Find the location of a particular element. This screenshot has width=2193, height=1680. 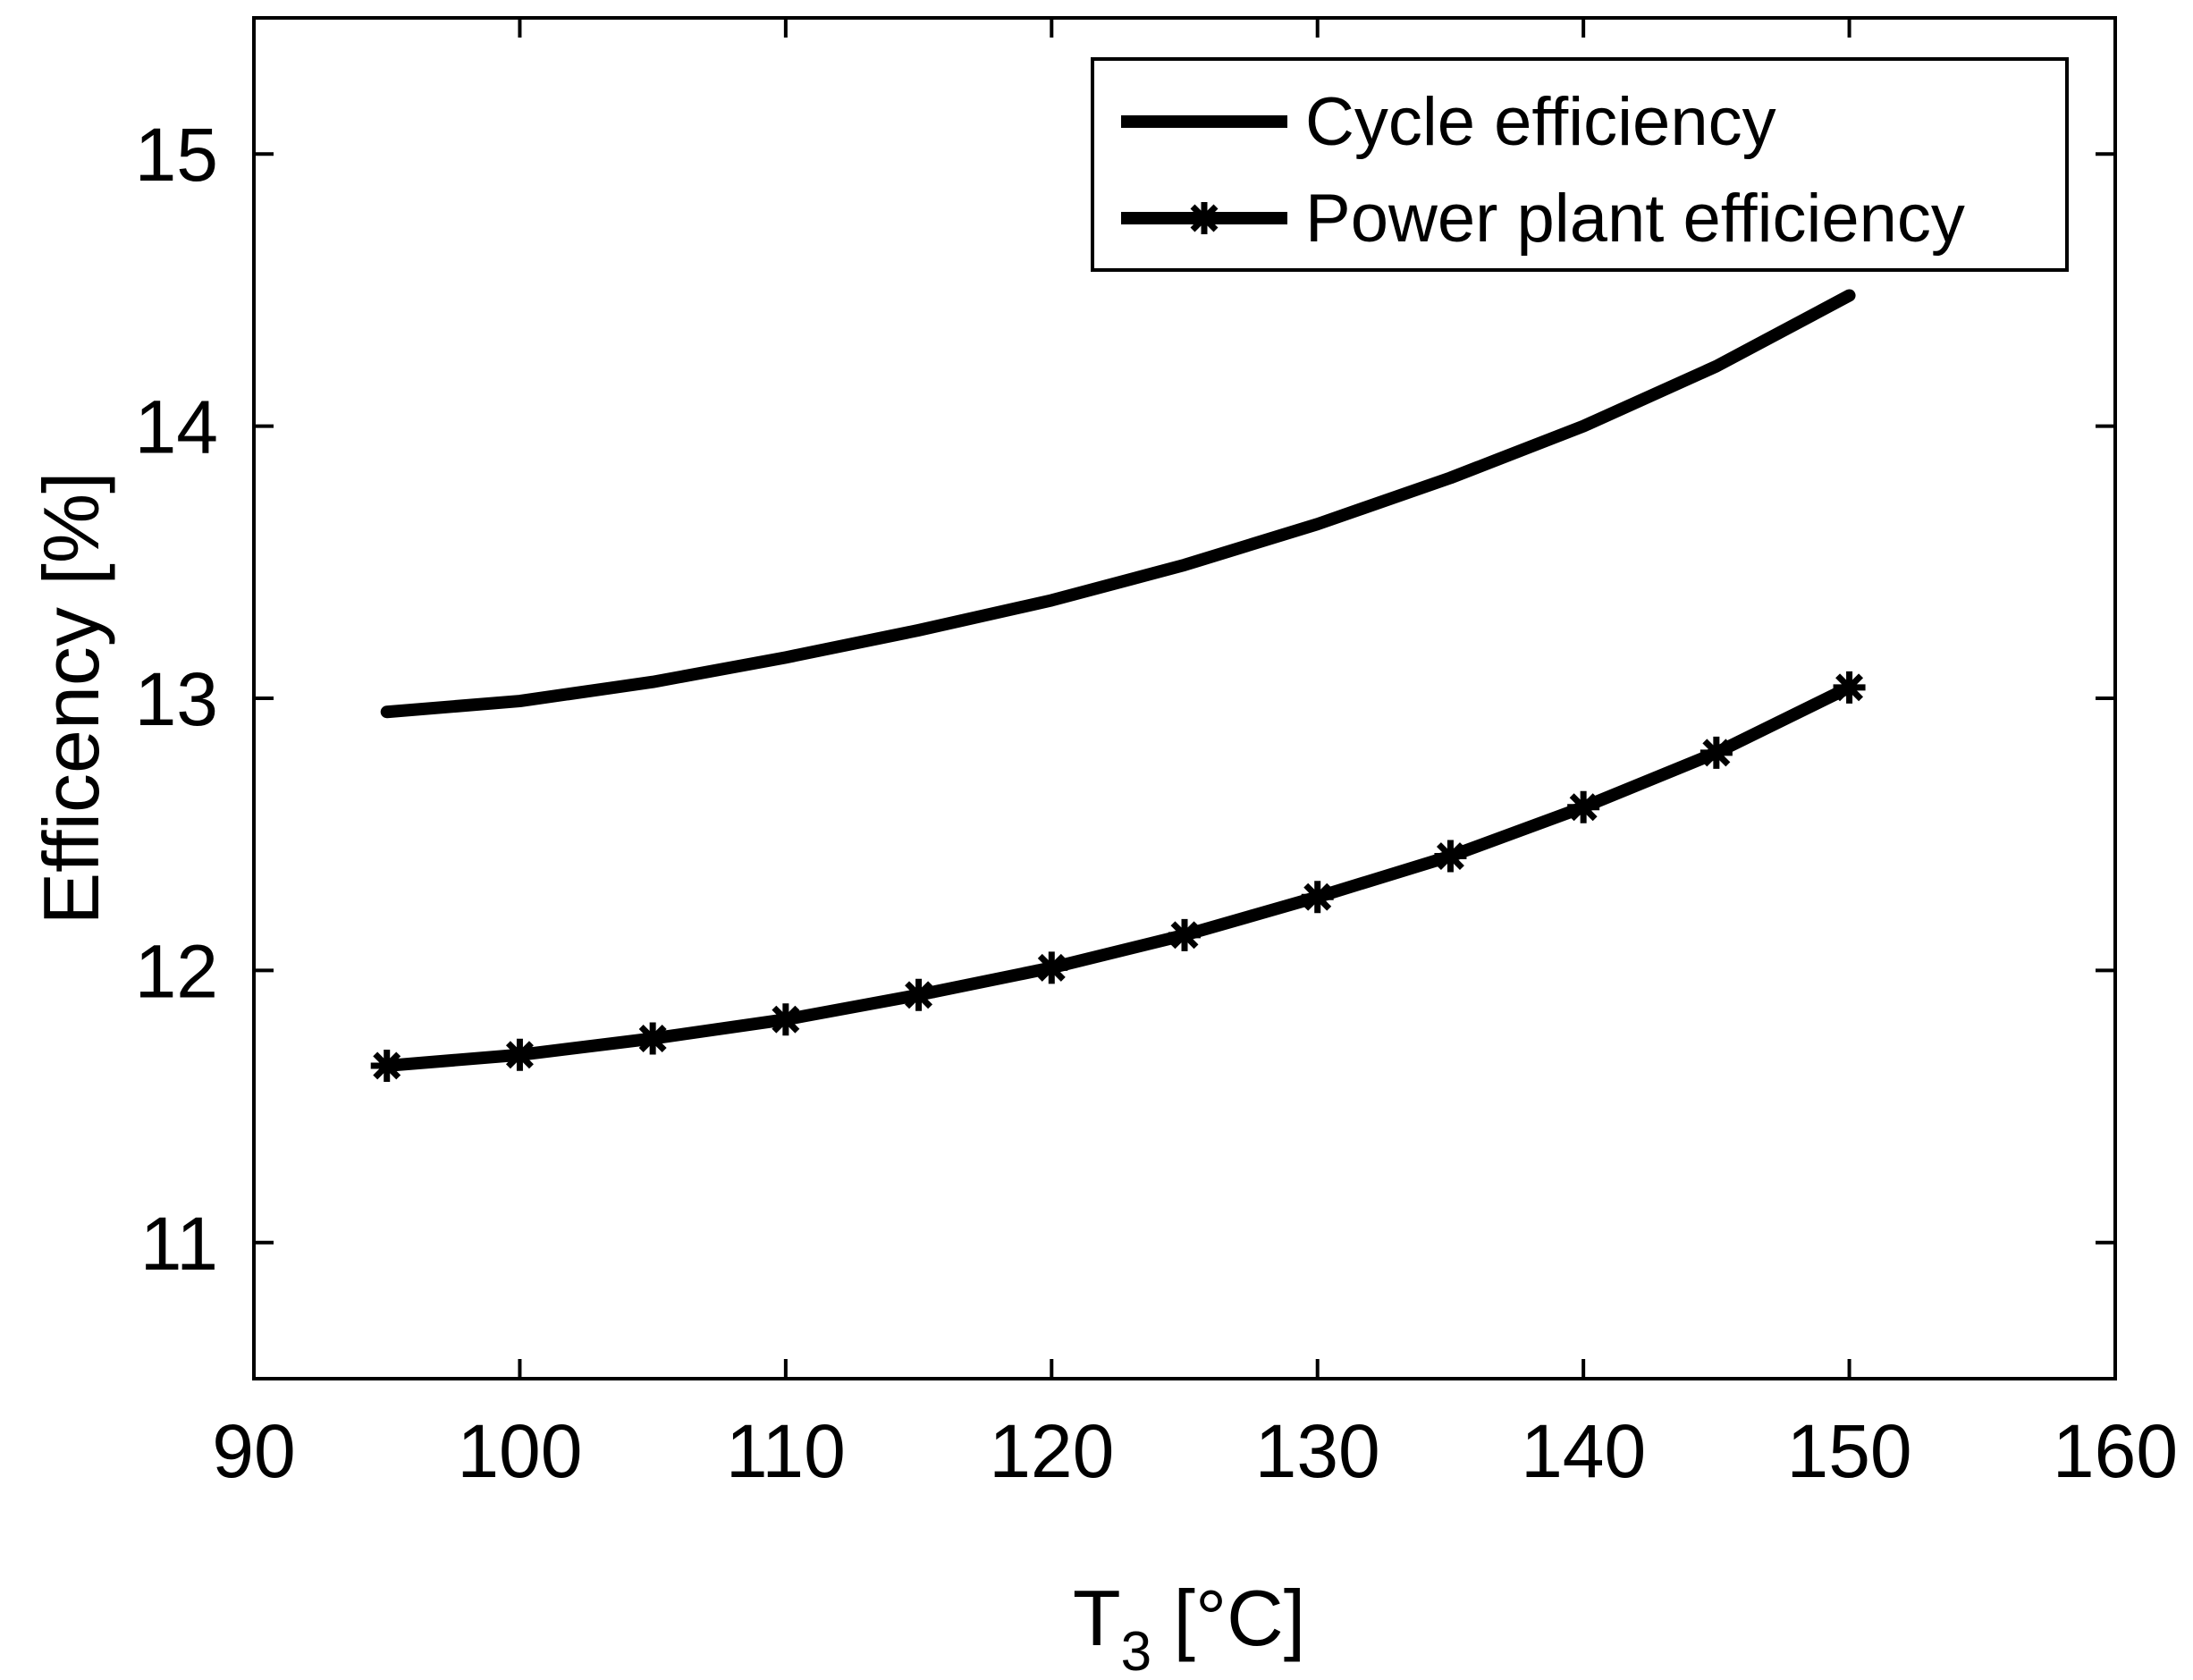

x-axis-label: T3 [°C] is located at coordinates (1189, 1627).